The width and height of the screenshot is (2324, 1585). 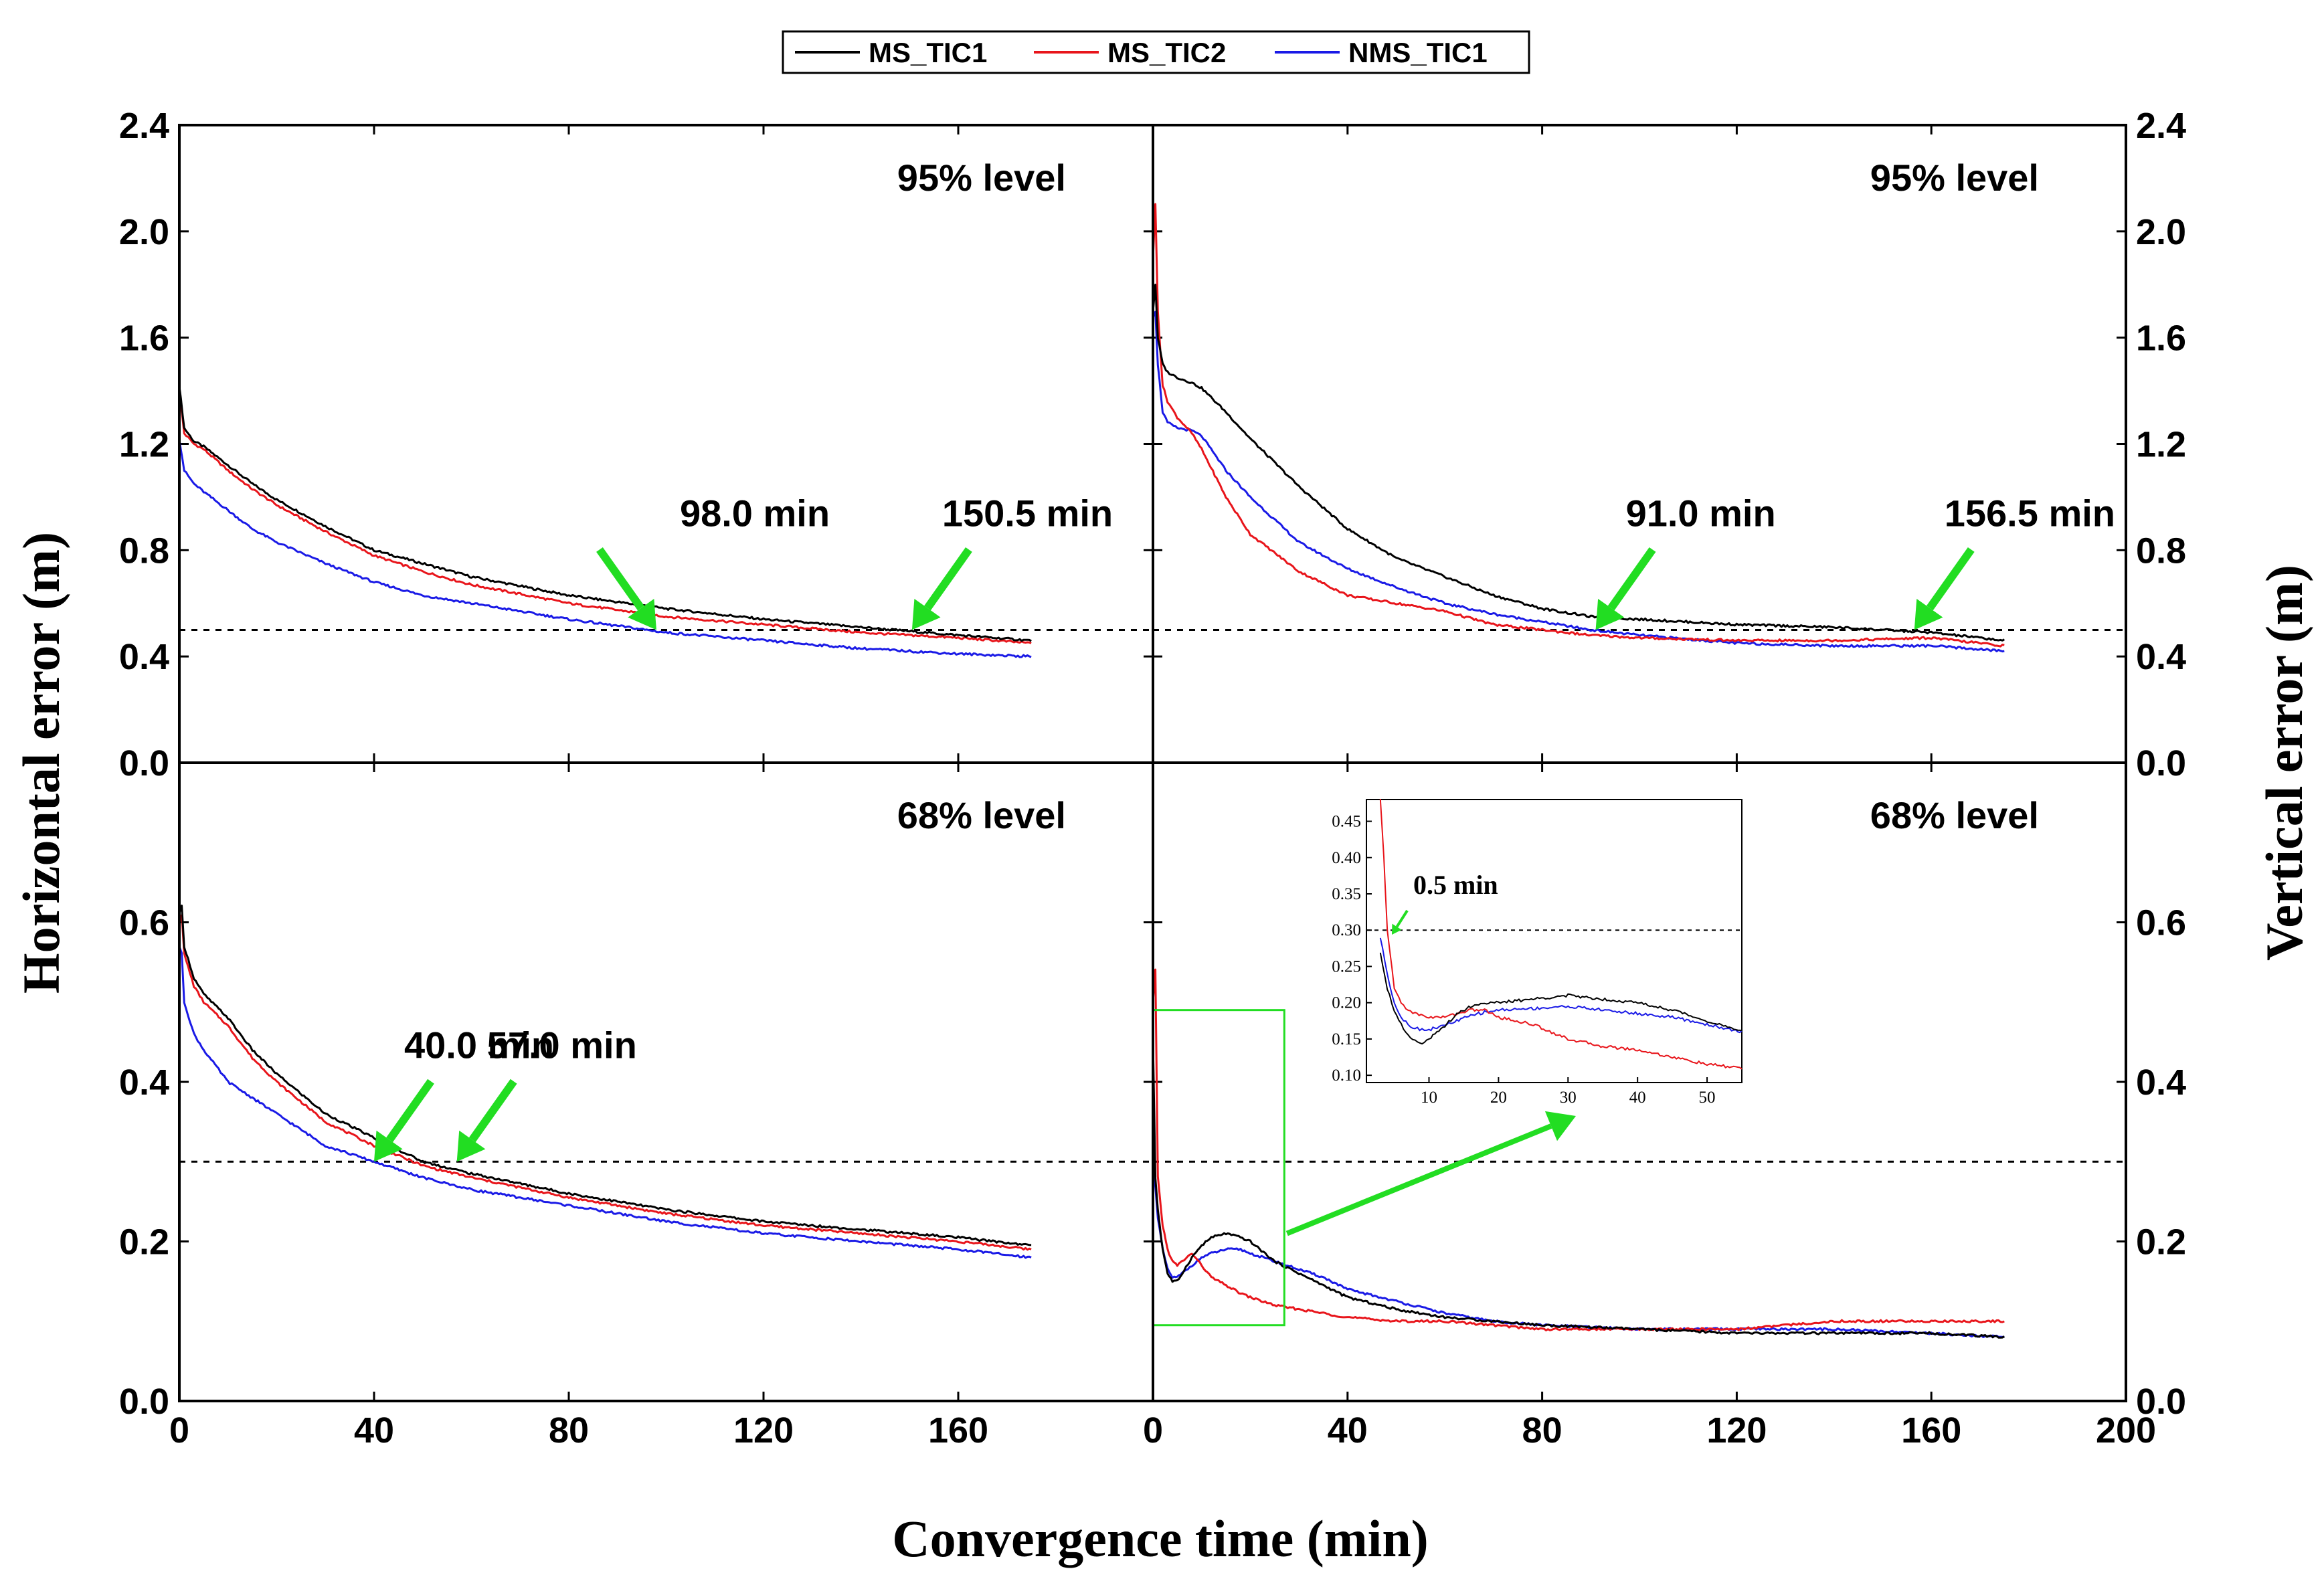 What do you see at coordinates (1346, 930) in the screenshot?
I see `inset-y-tick-label: 0.30` at bounding box center [1346, 930].